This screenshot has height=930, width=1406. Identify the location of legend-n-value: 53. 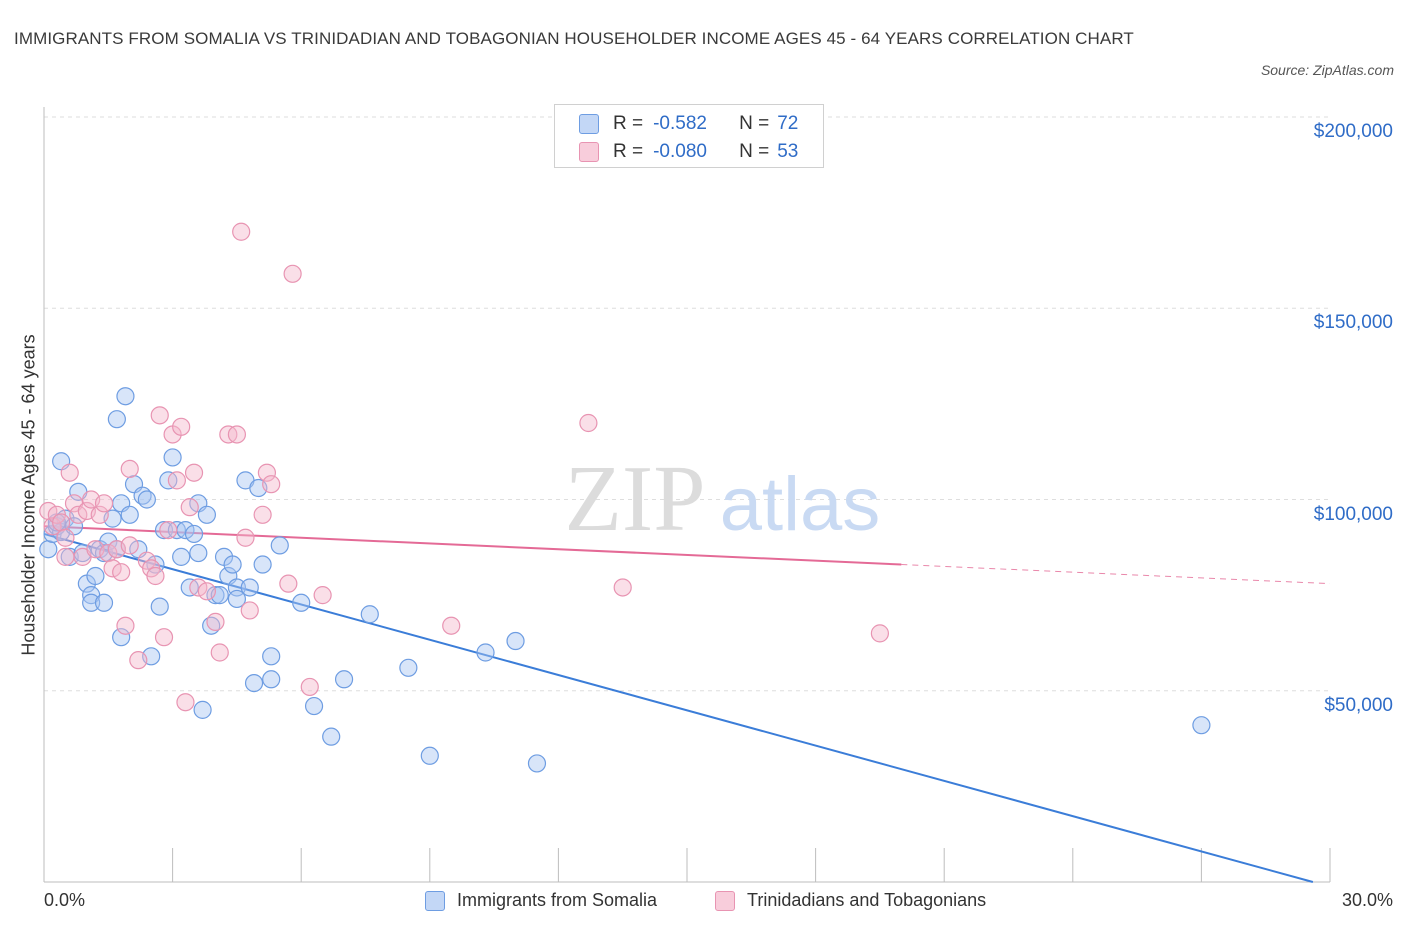
(788, 151).